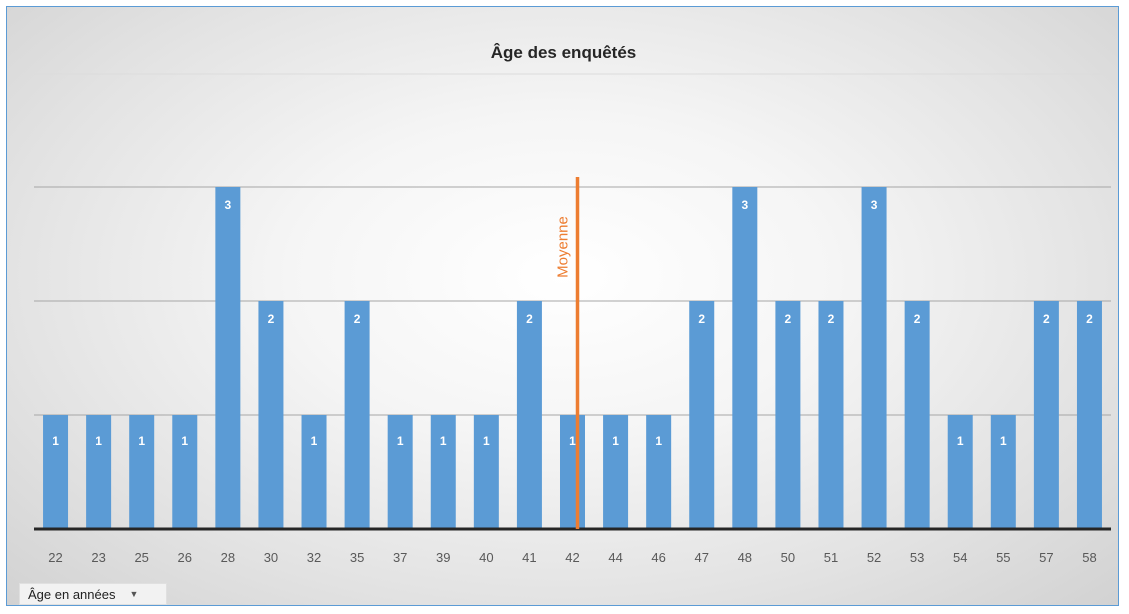 Image resolution: width=1129 pixels, height=614 pixels. What do you see at coordinates (874, 557) in the screenshot?
I see `x-tick-label: 52` at bounding box center [874, 557].